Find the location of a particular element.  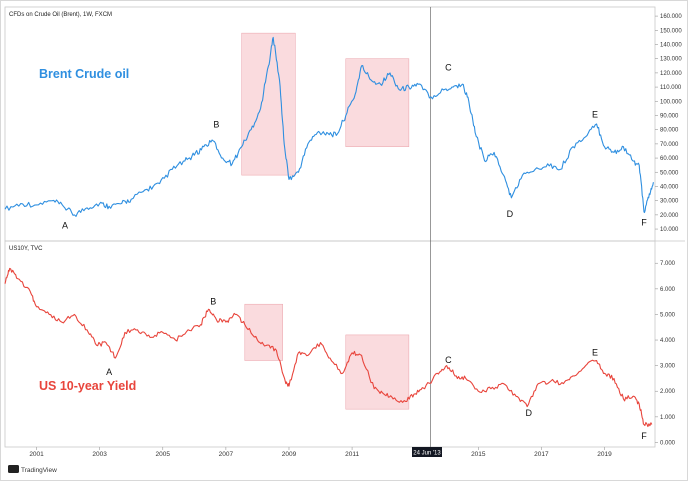

yield-series-label: US 10-year Yield is located at coordinates (87, 386).